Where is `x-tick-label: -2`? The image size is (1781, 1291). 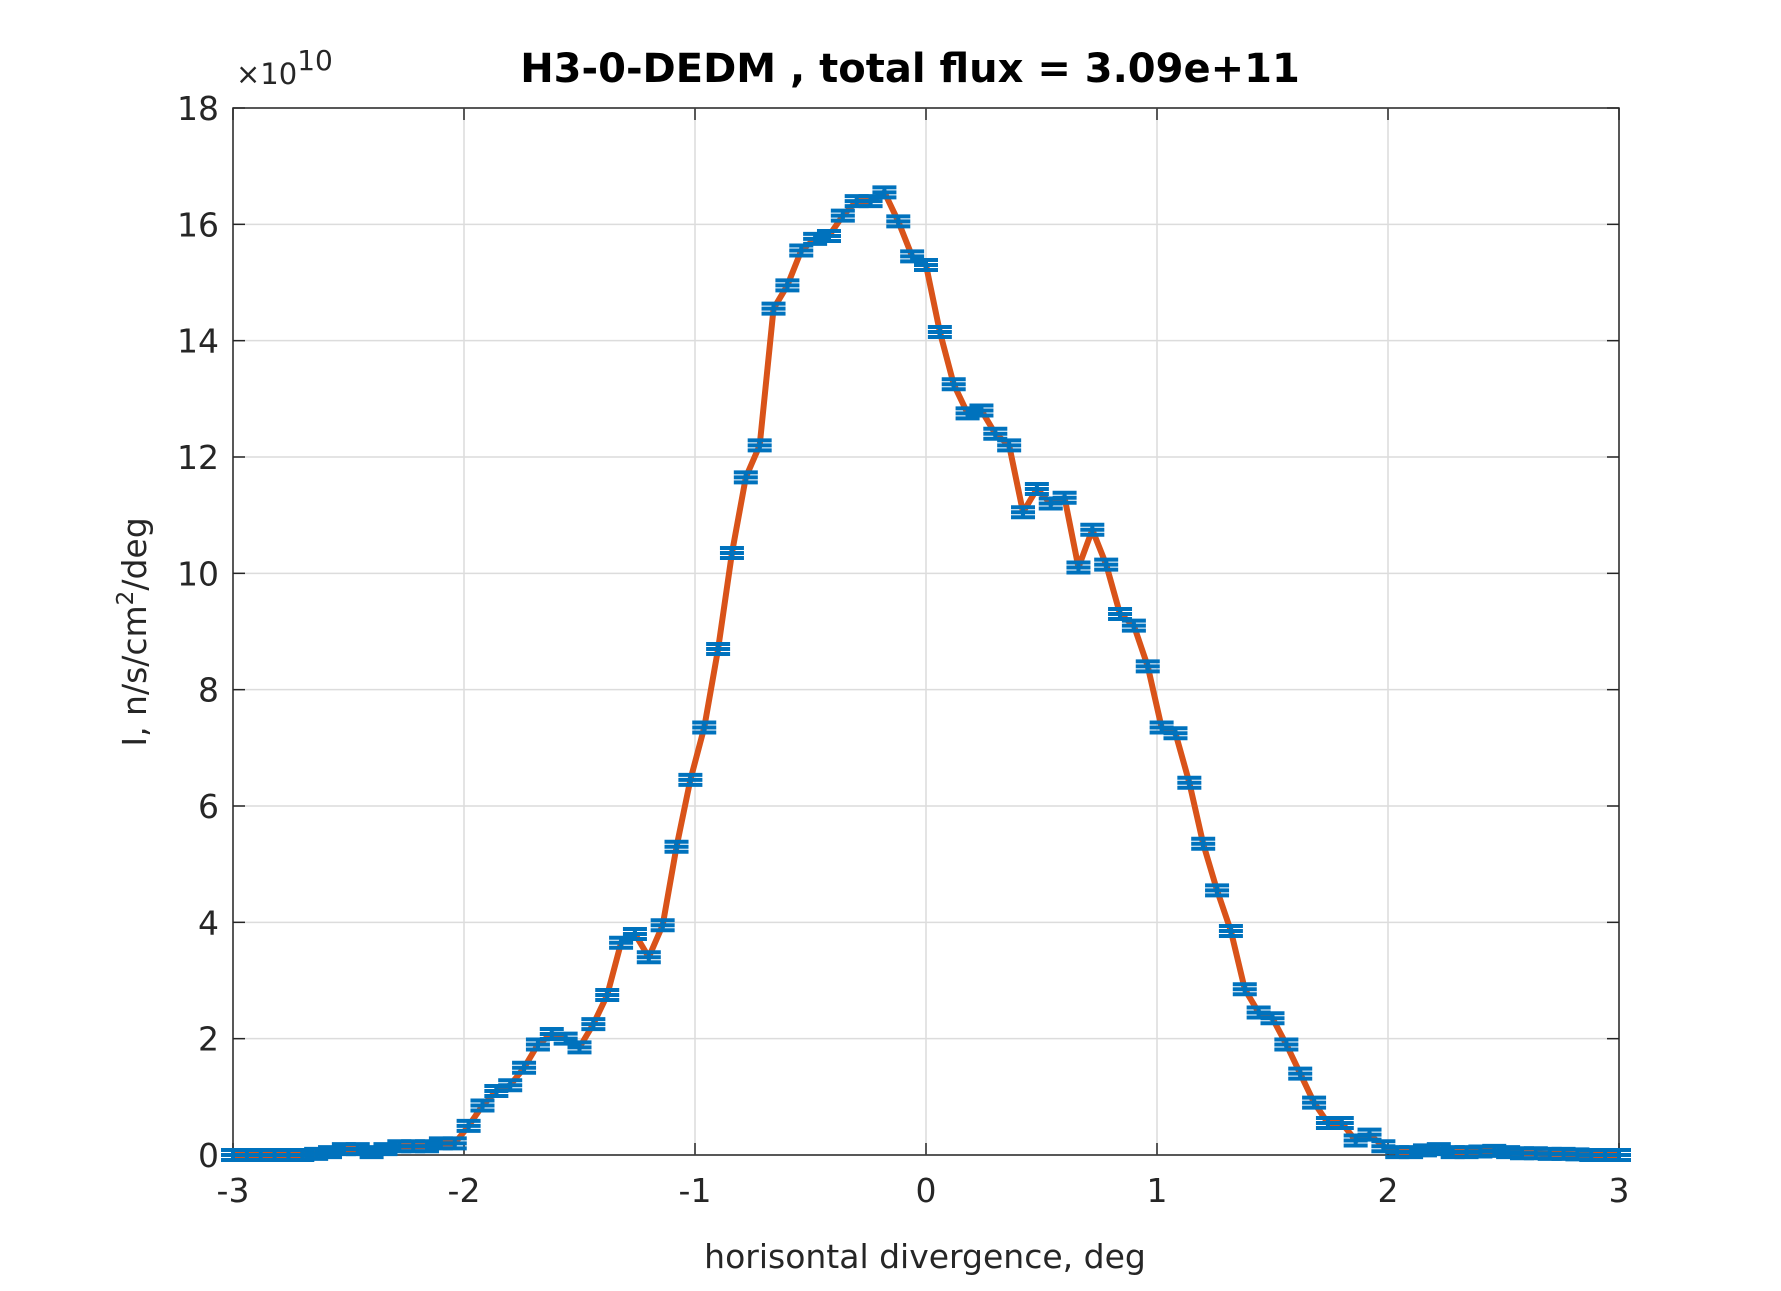 x-tick-label: -2 is located at coordinates (464, 1190).